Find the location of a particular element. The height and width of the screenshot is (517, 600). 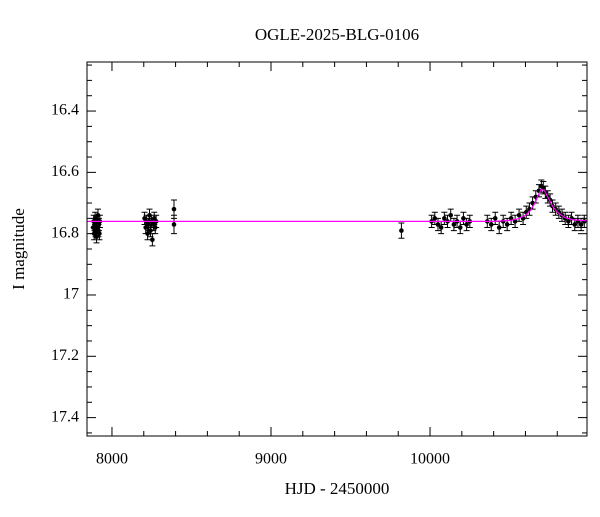

y-tick-label: 17.4 is located at coordinates (65, 416).